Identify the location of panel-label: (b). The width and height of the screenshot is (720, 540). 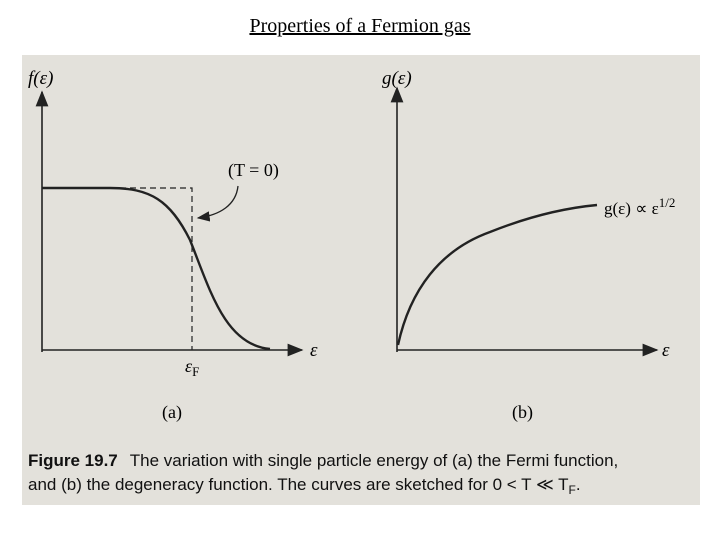
(522, 412).